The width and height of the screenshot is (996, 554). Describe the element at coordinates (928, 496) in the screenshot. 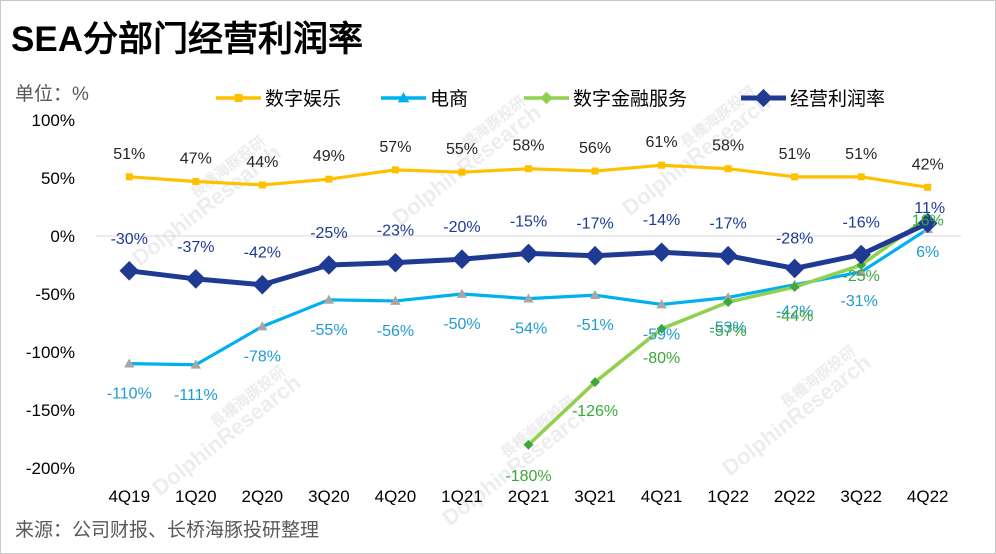

I see `x-tick-label: 4Q22` at that location.